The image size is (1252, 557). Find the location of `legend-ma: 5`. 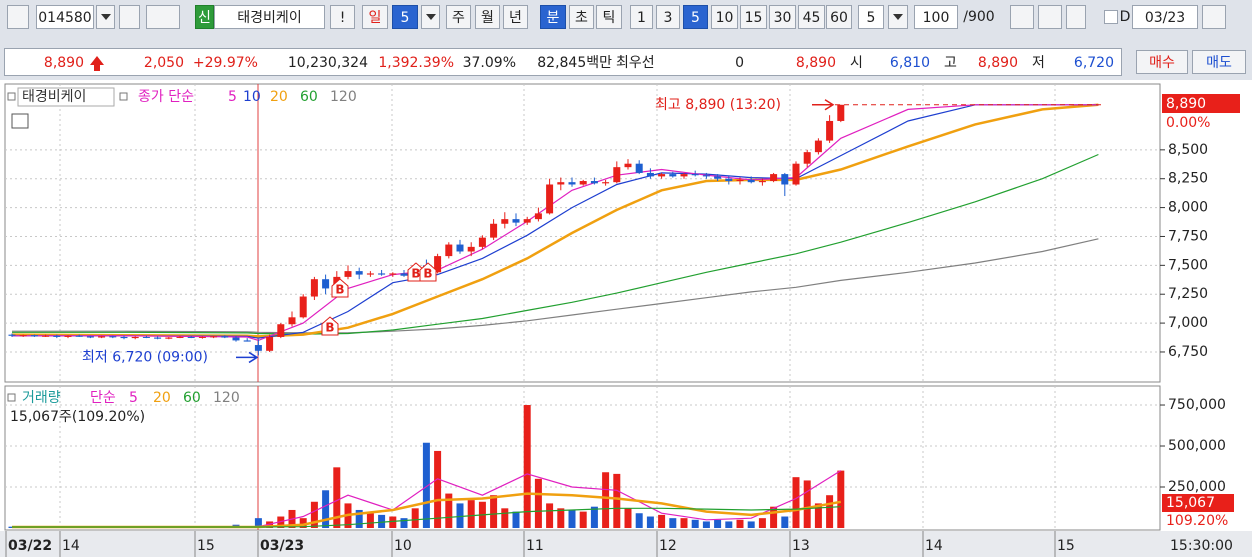

legend-ma: 5 is located at coordinates (133, 398).